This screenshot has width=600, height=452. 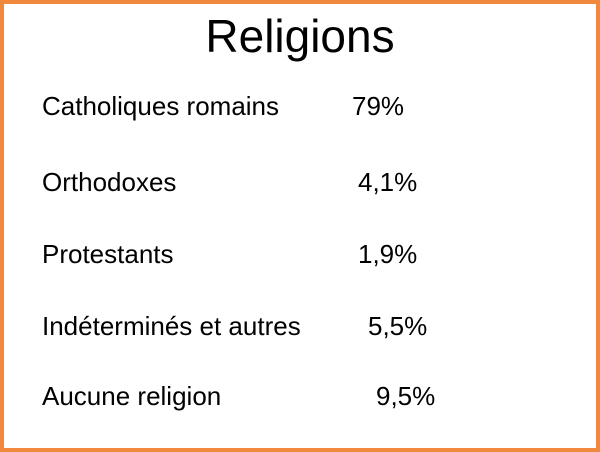 What do you see at coordinates (388, 254) in the screenshot?
I see `religion-percentage: 1,9%` at bounding box center [388, 254].